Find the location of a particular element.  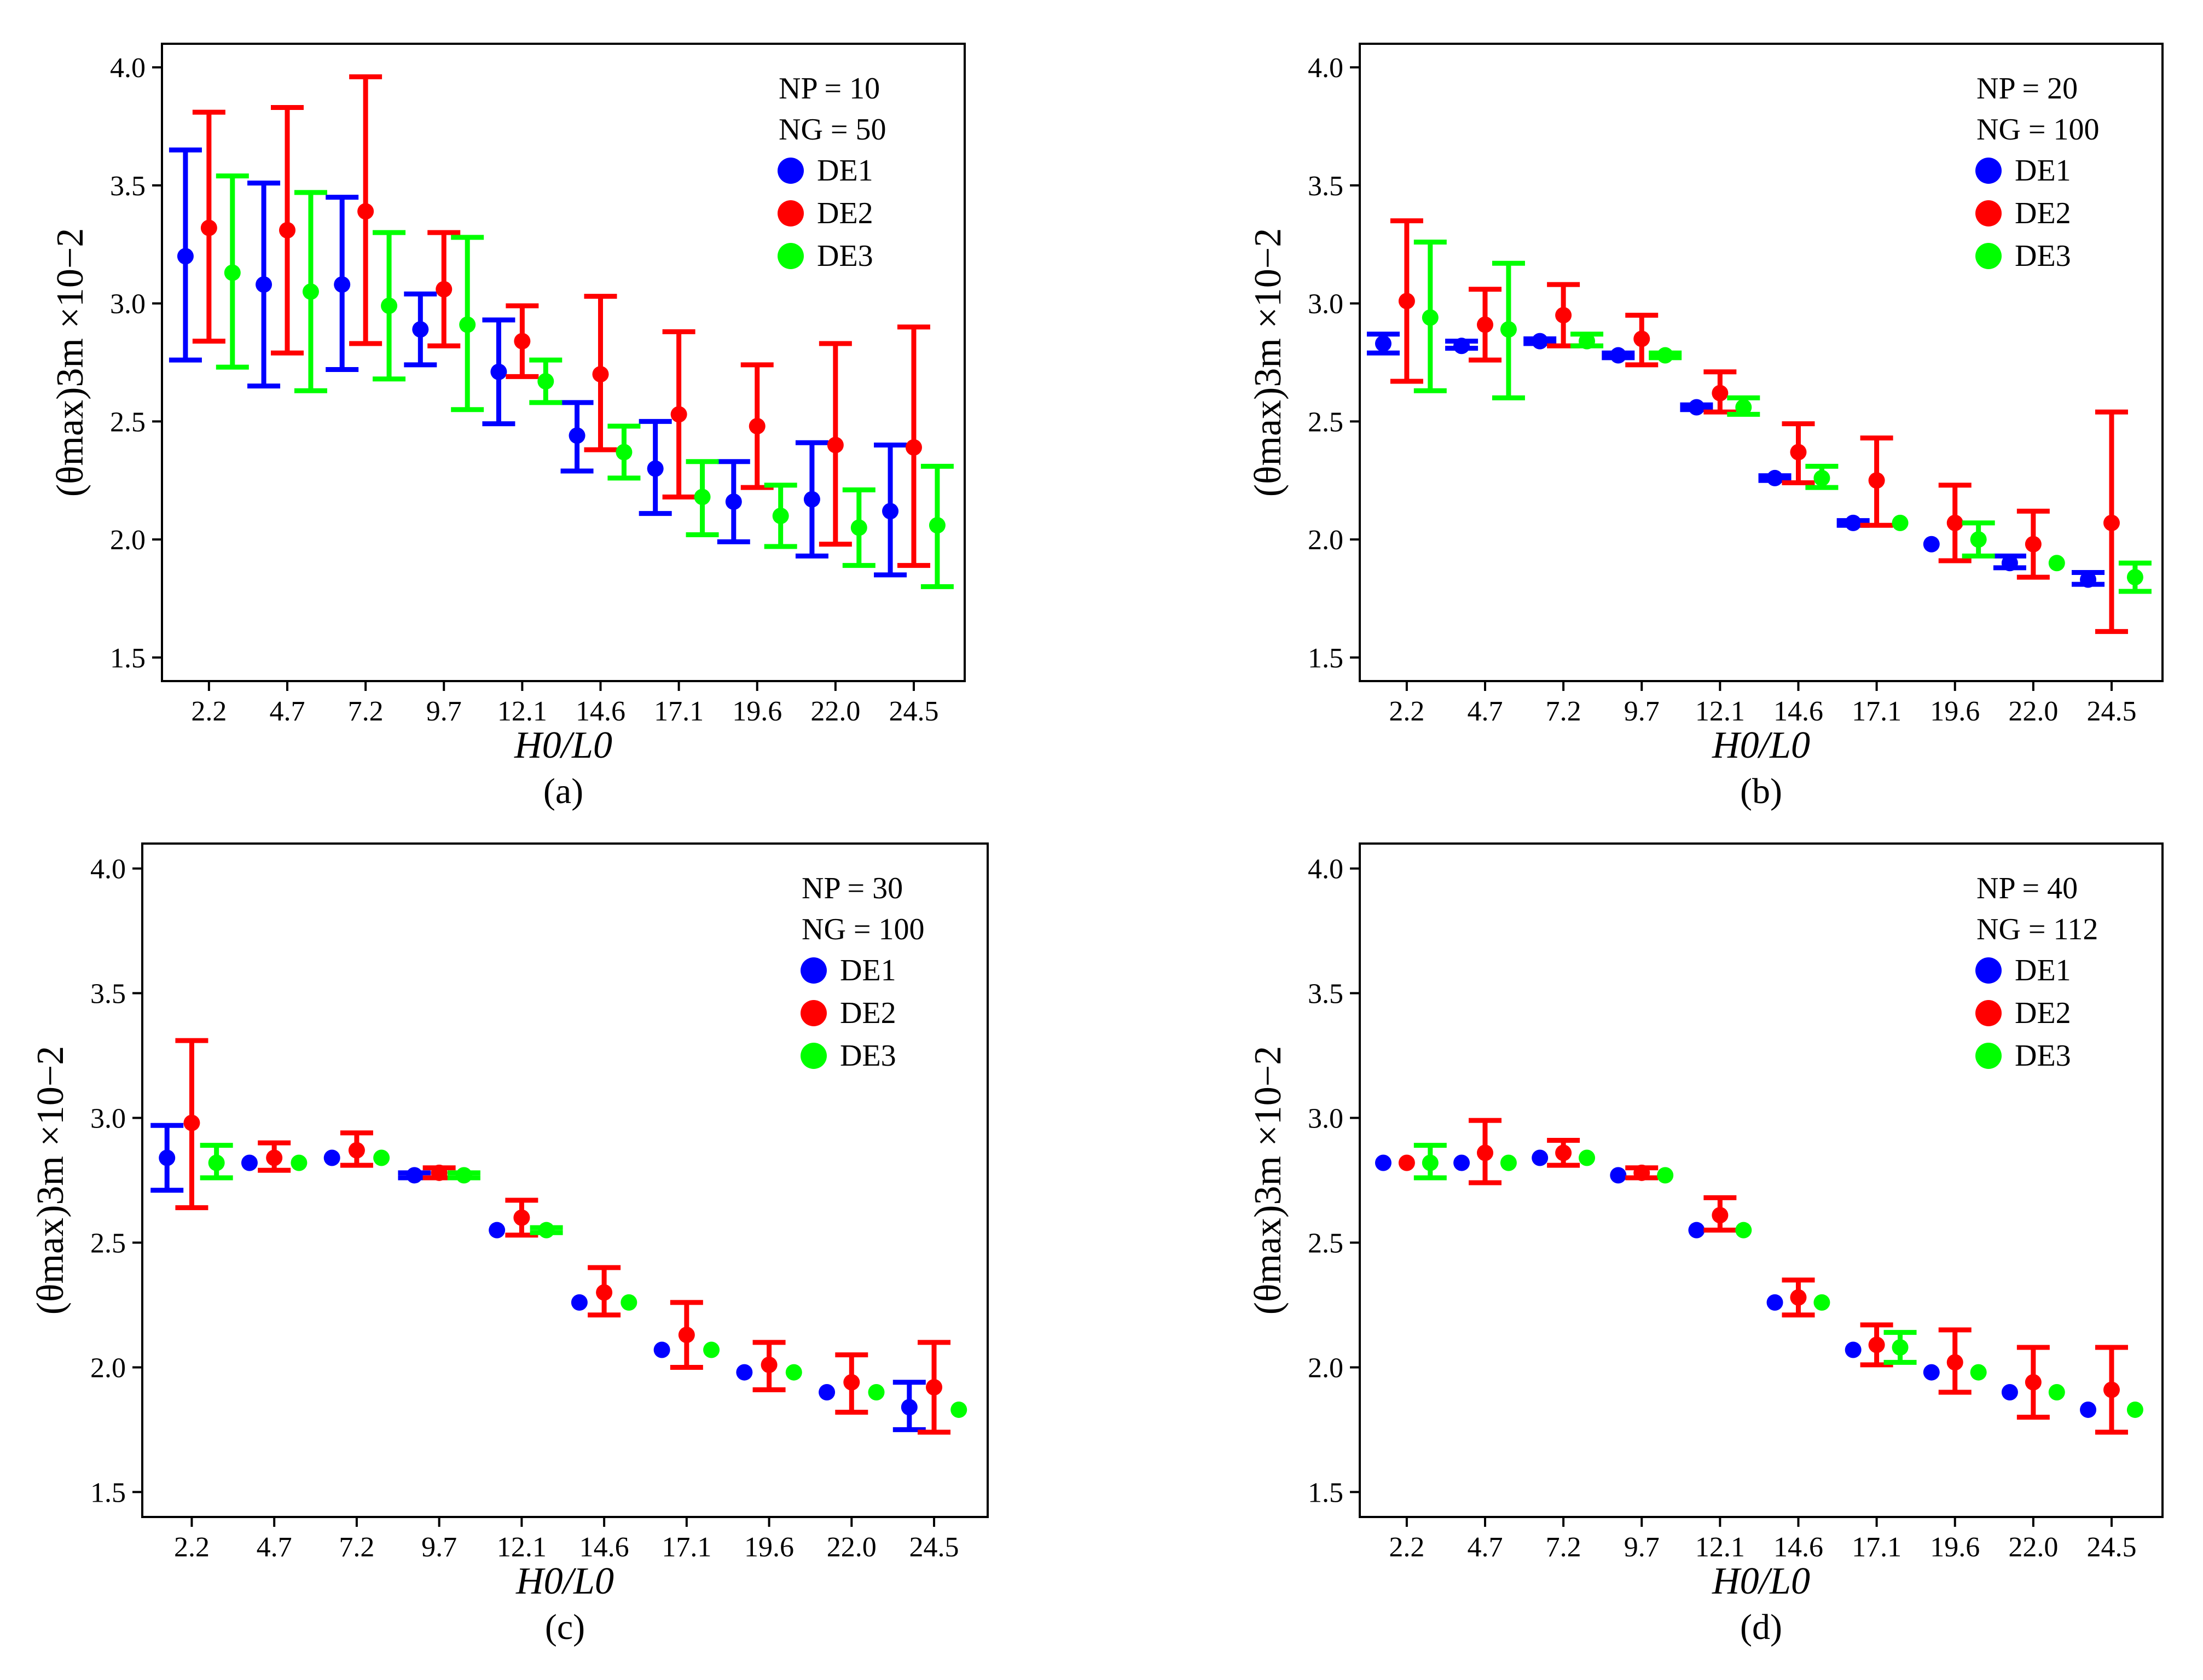

series-de3 is located at coordinates (583, 1280).